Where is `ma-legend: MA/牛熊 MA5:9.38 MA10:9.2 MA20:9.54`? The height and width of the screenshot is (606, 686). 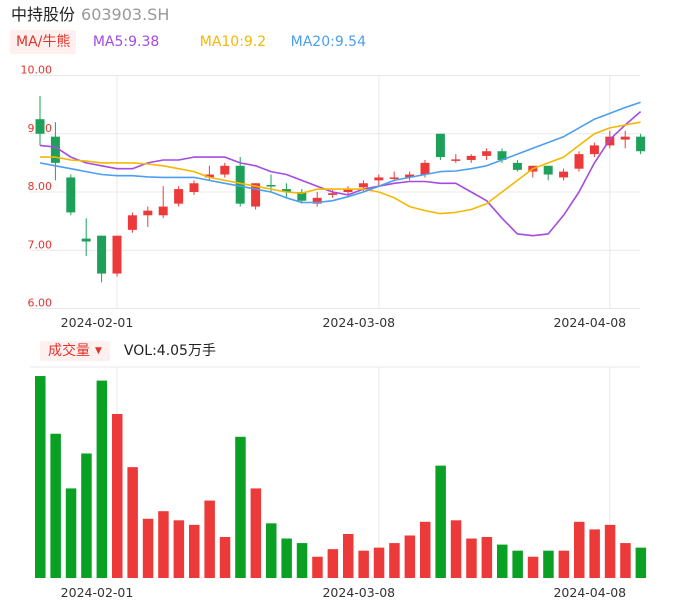 ma-legend: MA/牛熊 MA5:9.38 MA10:9.2 MA20:9.54 is located at coordinates (188, 42).